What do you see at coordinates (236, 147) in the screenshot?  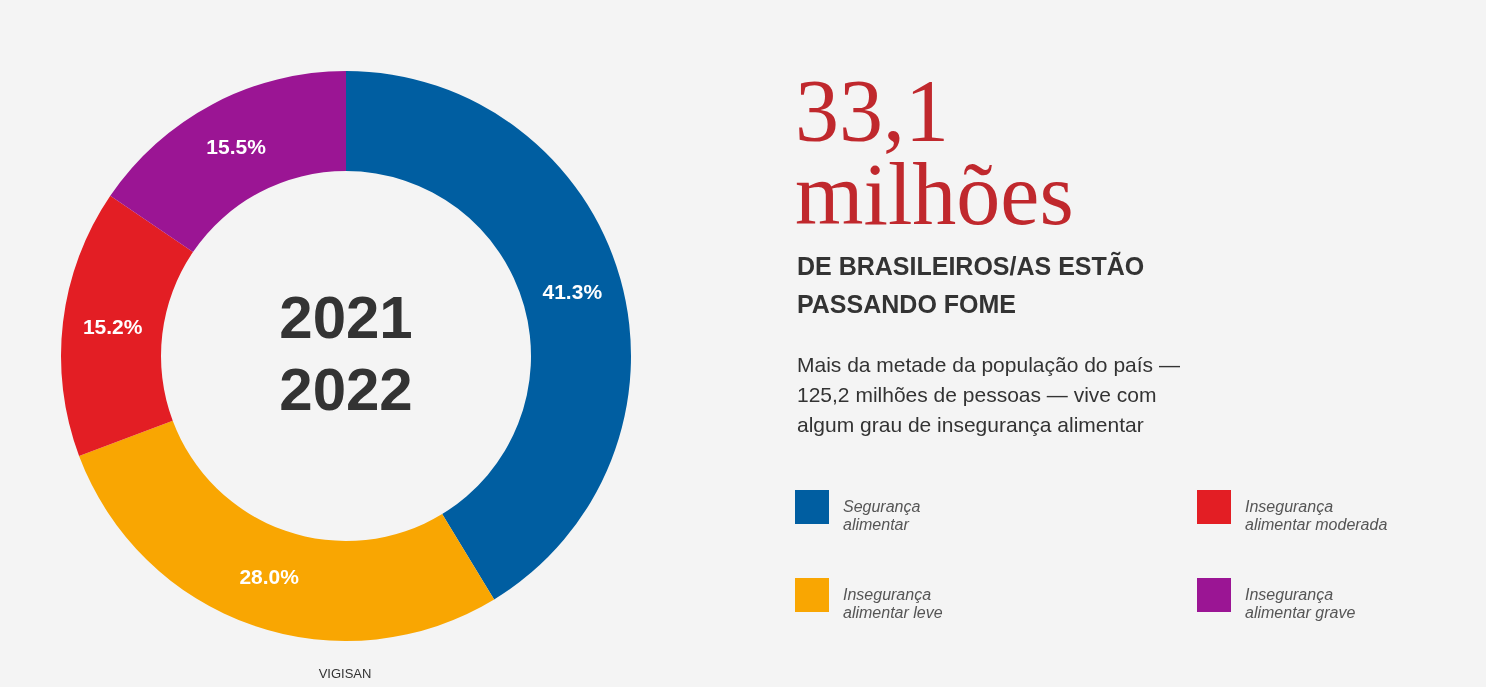 I see `data-label: 15.5%` at bounding box center [236, 147].